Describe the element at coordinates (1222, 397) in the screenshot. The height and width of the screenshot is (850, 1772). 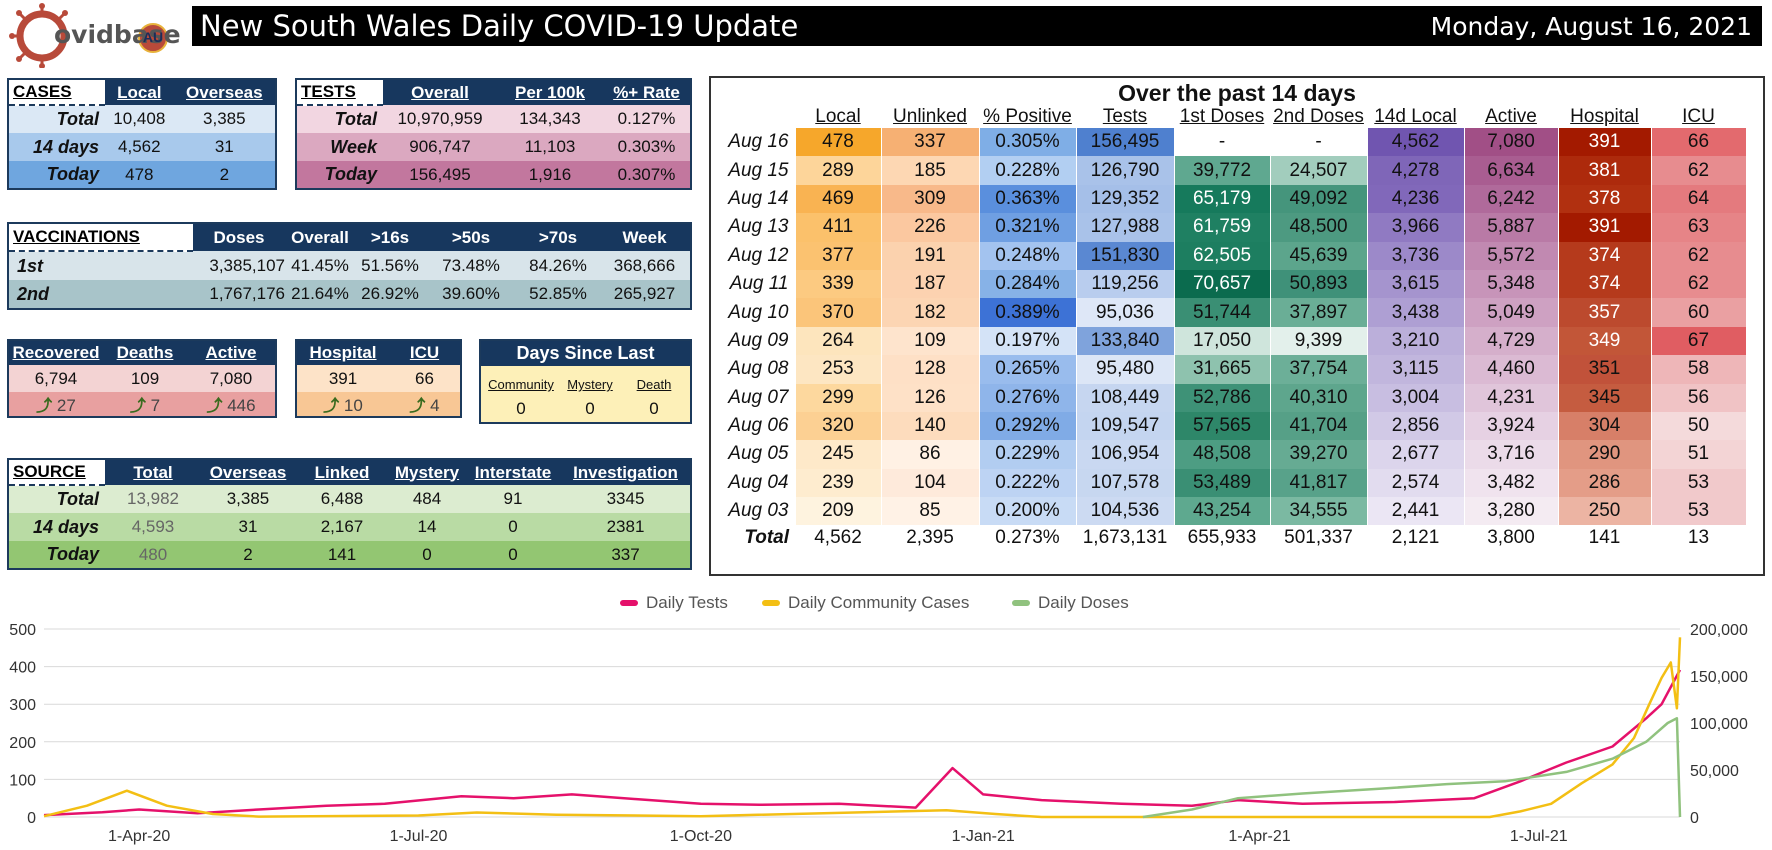
I see `past-14-cell: 52,786` at that location.